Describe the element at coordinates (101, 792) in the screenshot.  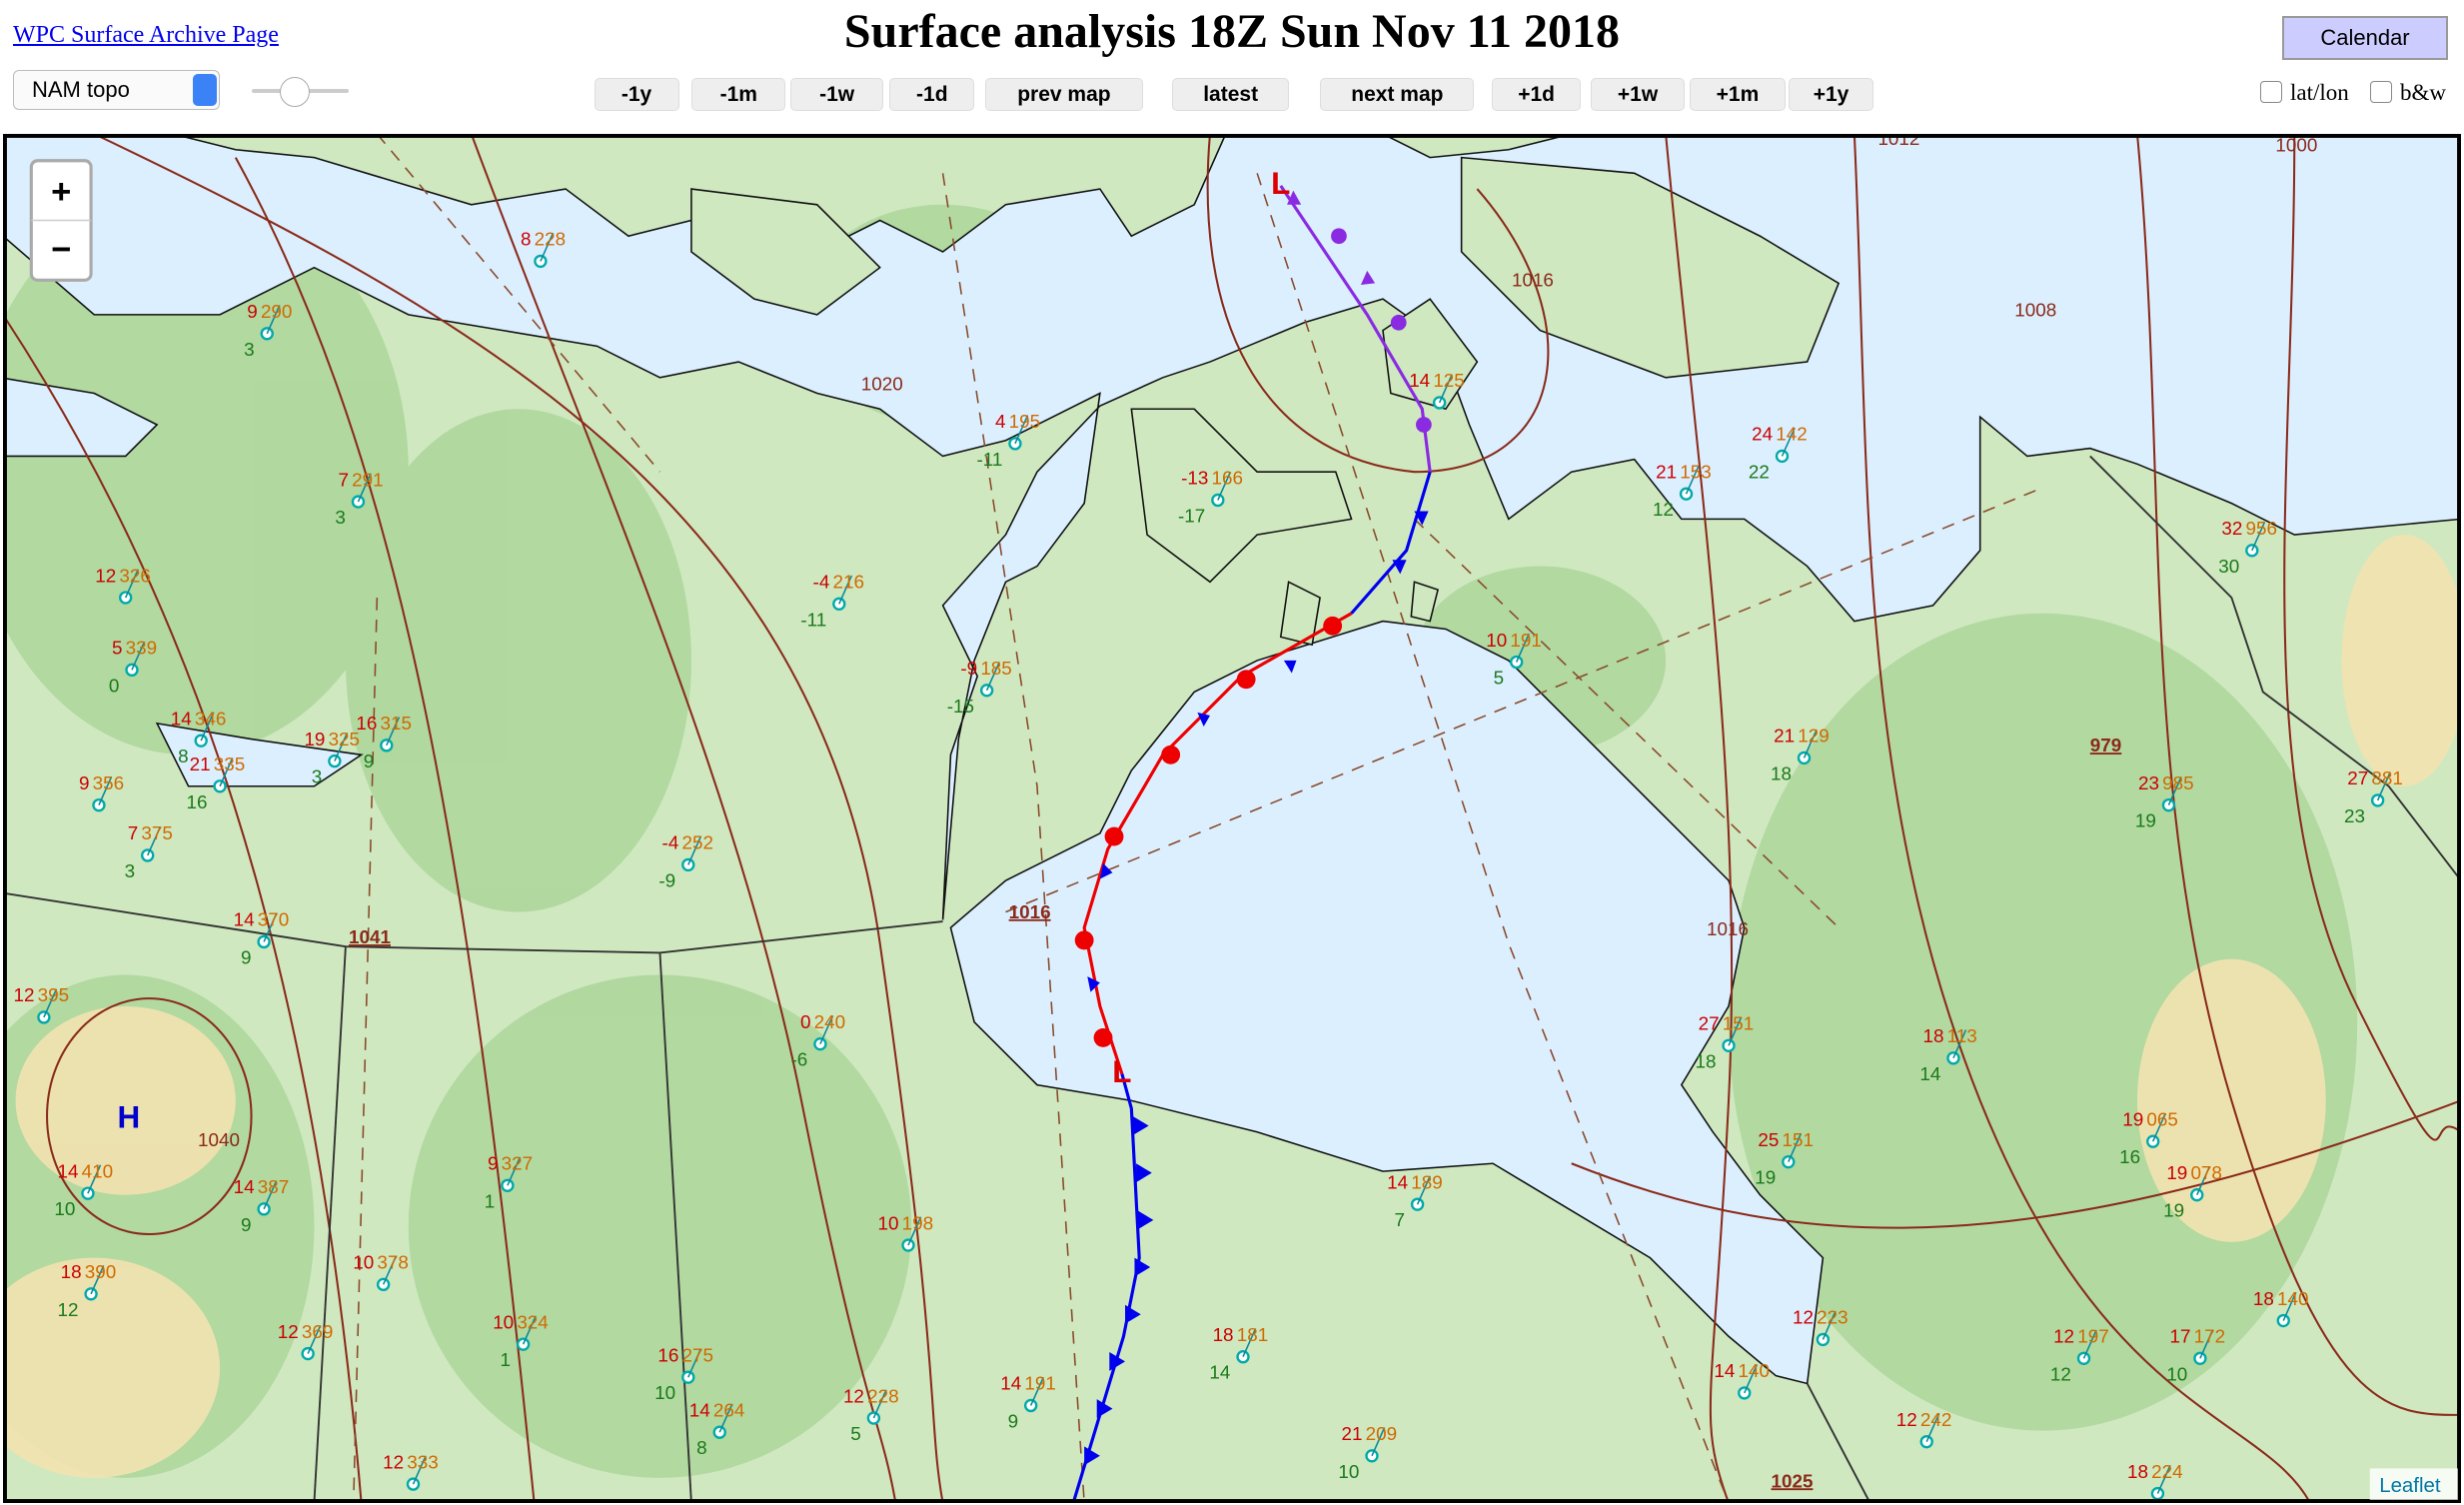
I see `station: 9 356` at that location.